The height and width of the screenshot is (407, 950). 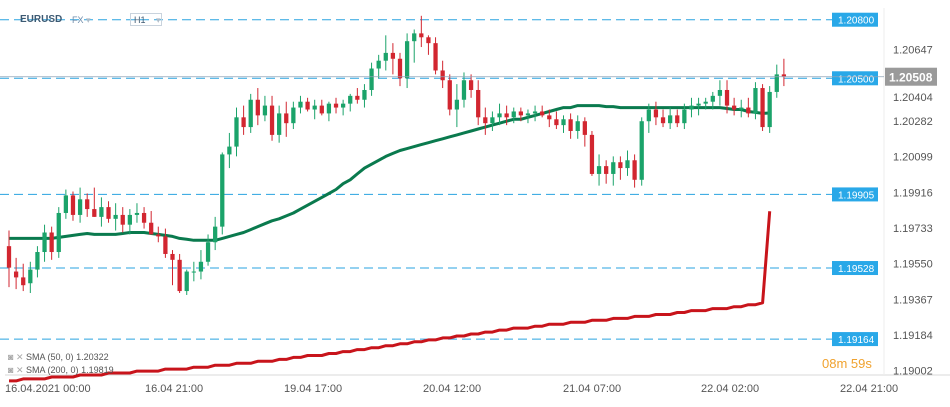 I want to click on symbol-label: EURUSD, so click(x=41, y=19).